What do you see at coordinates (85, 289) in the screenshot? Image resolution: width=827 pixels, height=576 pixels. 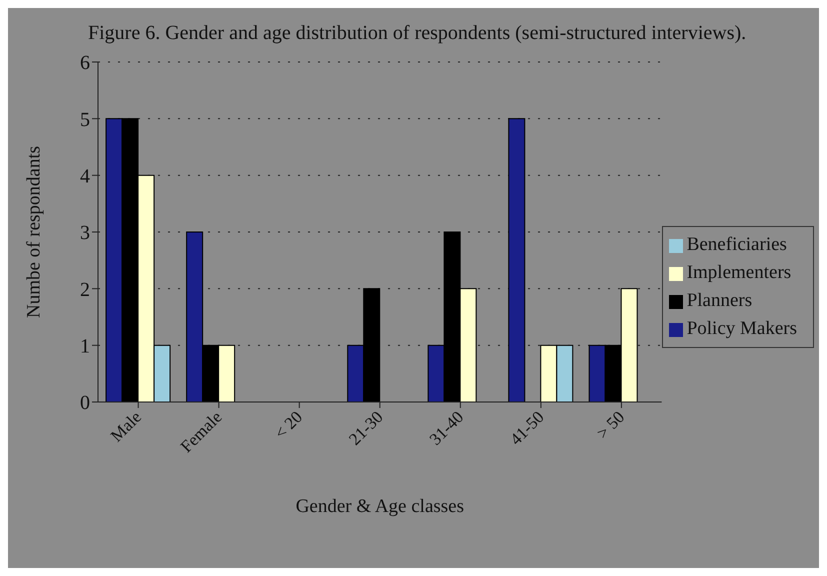 I see `y-tick-label: 2` at bounding box center [85, 289].